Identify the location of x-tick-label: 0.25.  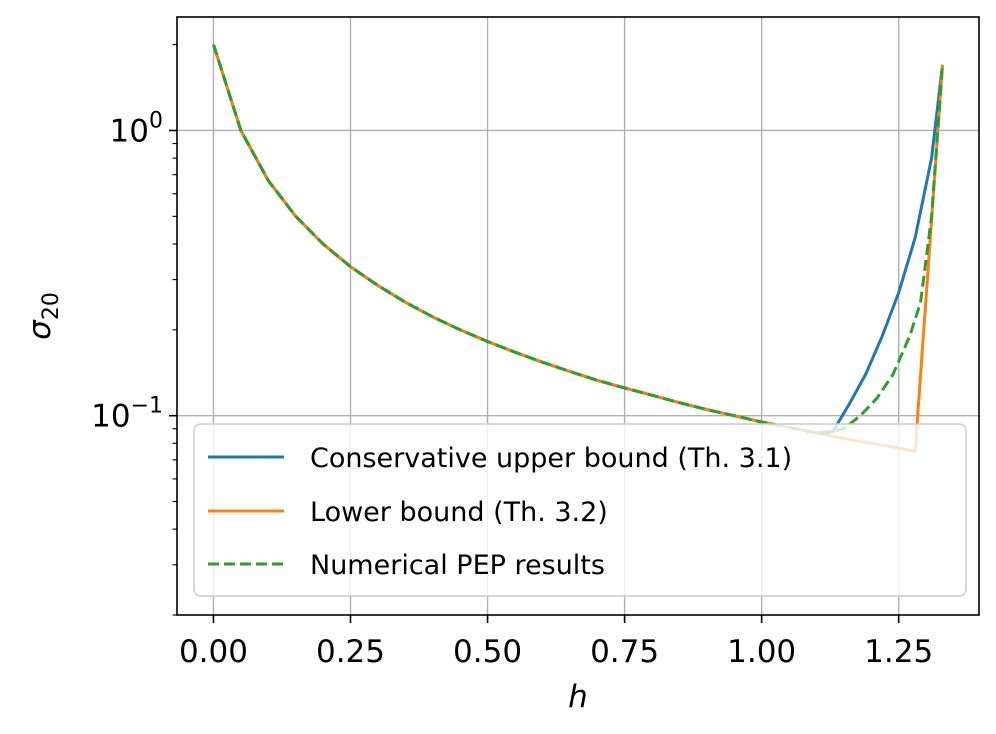
(350, 652).